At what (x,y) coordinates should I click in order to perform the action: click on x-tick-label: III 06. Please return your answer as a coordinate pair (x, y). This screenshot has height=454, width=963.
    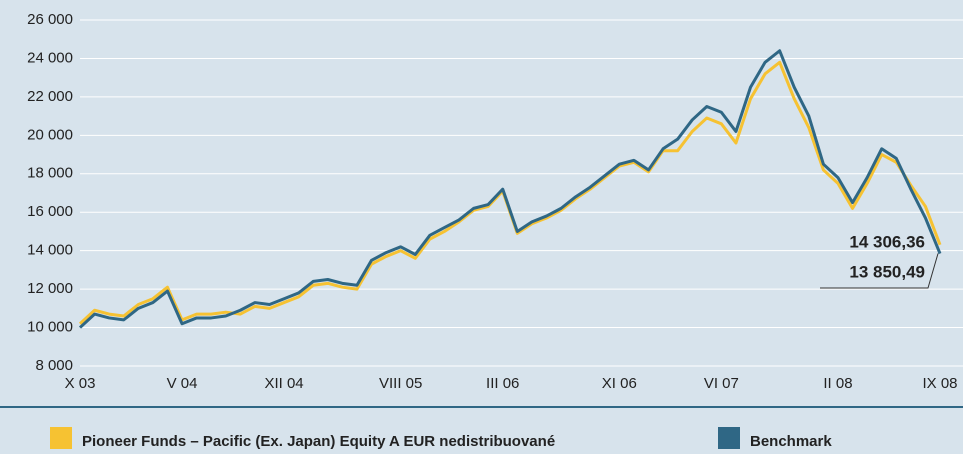
    Looking at the image, I should click on (502, 383).